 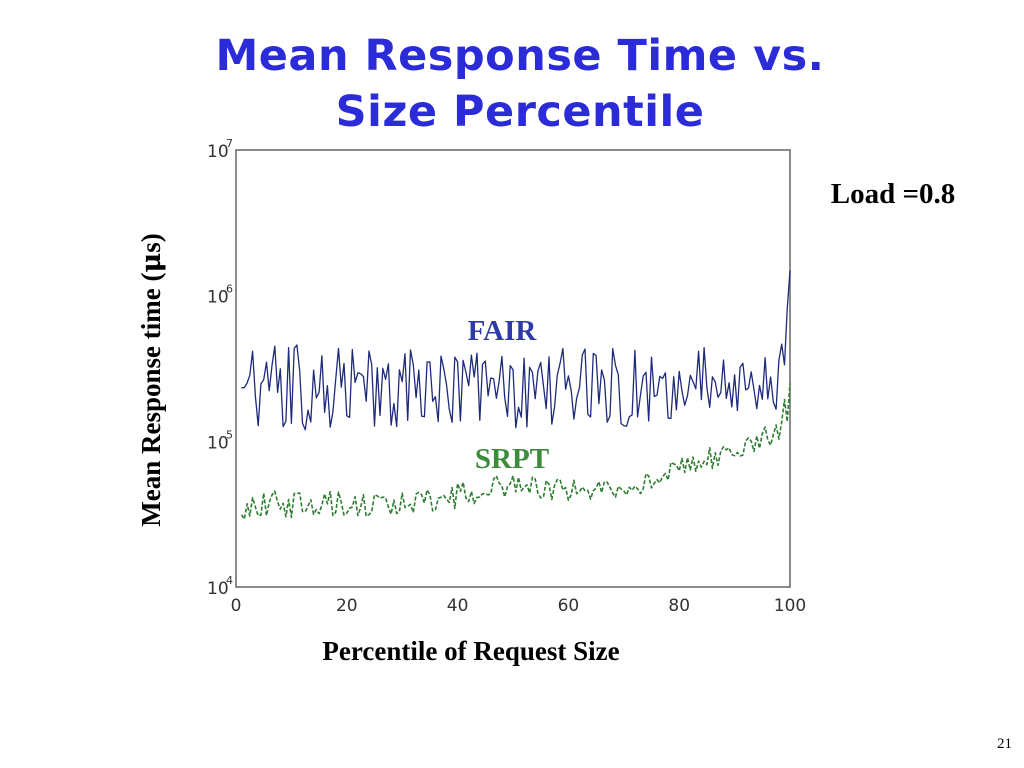 What do you see at coordinates (151, 263) in the screenshot?
I see `y-axis-title-mu: μ` at bounding box center [151, 263].